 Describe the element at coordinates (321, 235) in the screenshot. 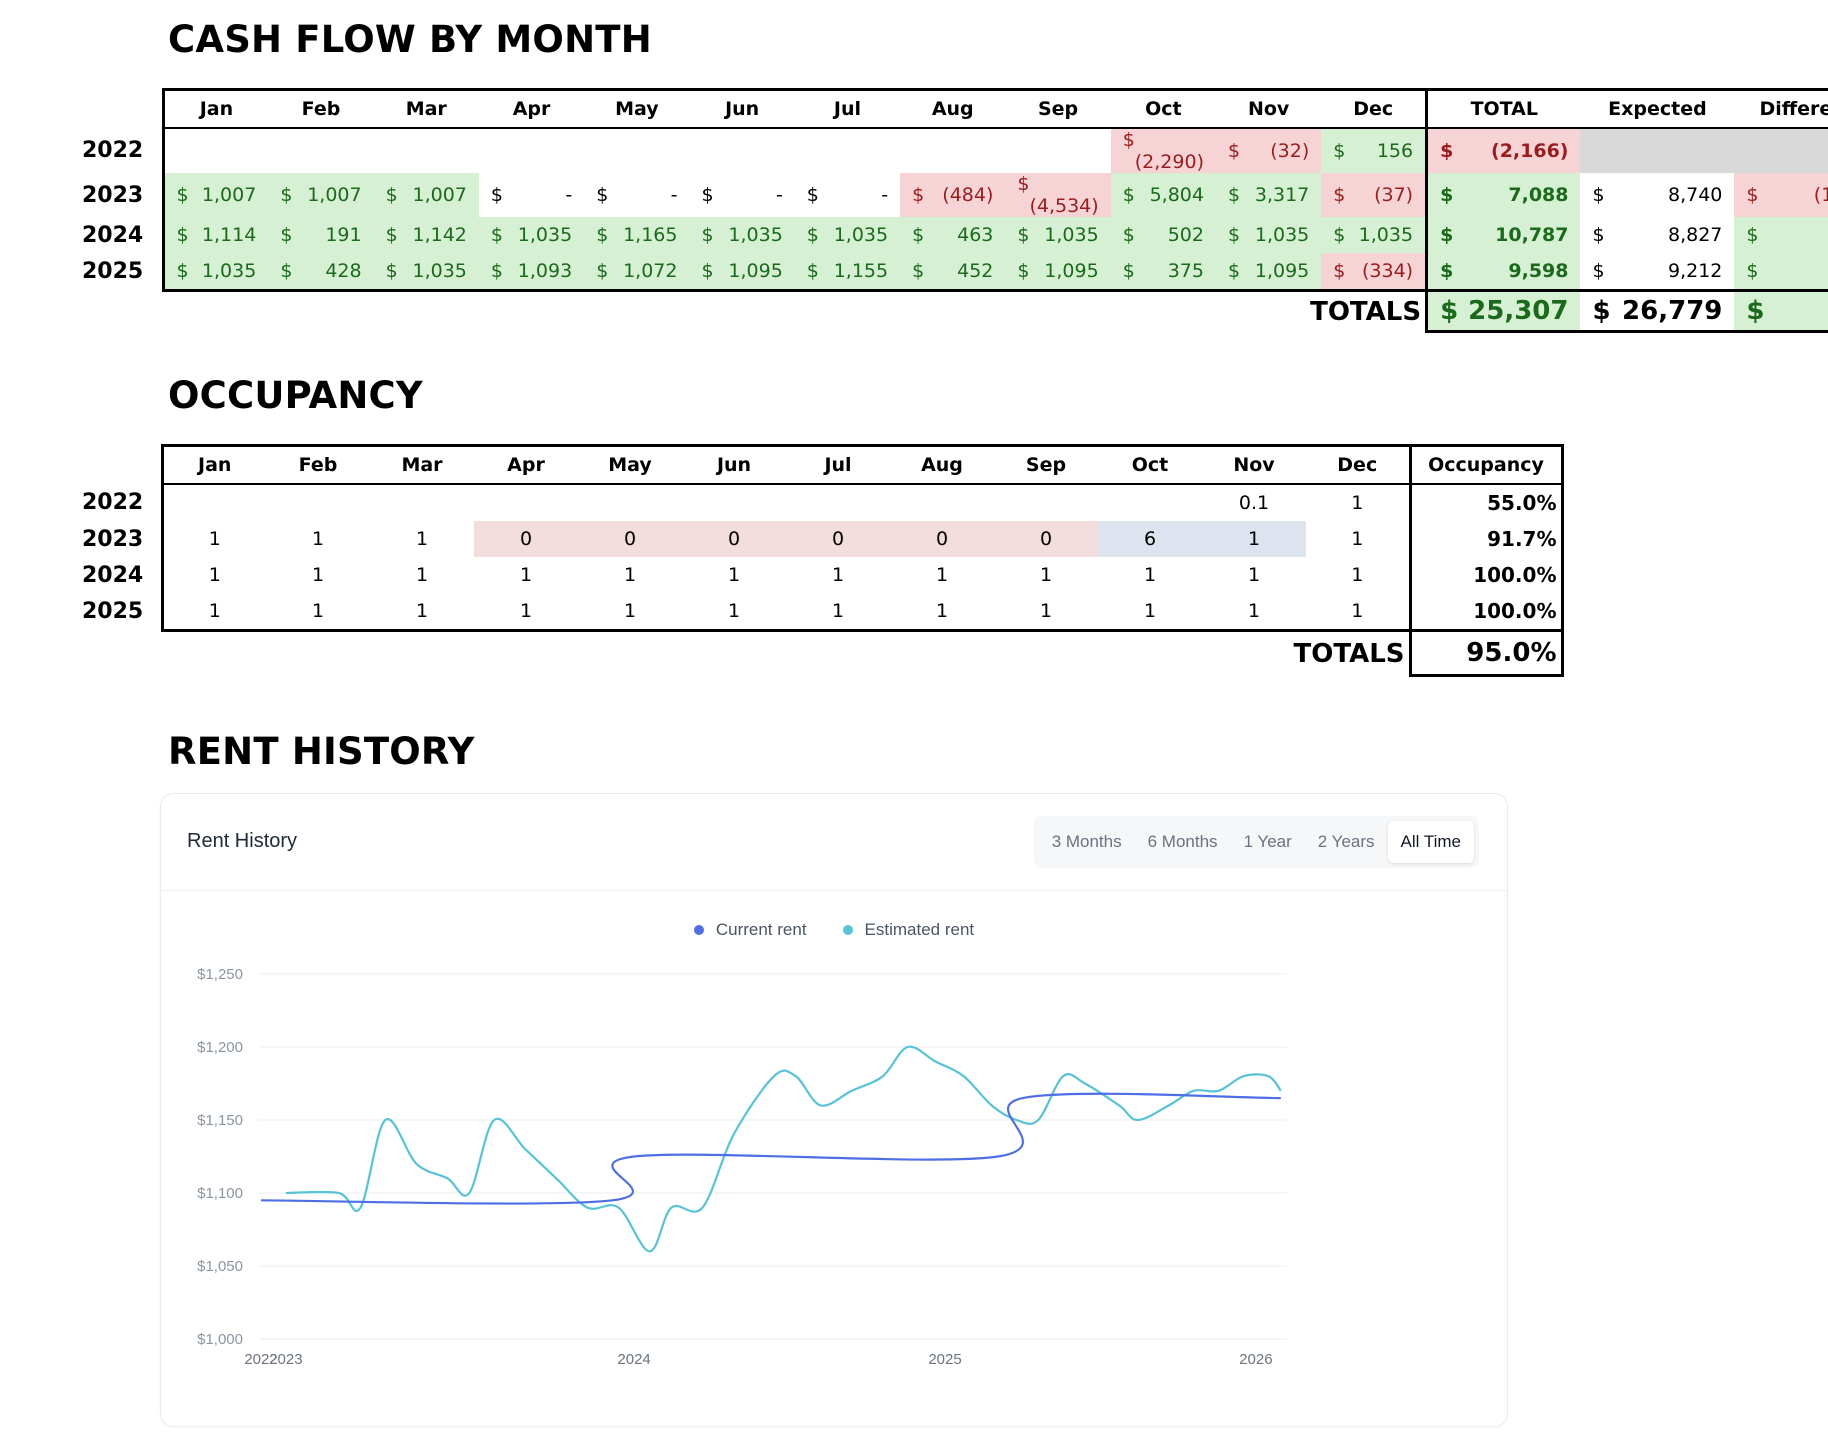

I see `cashflow-cell: $191` at that location.